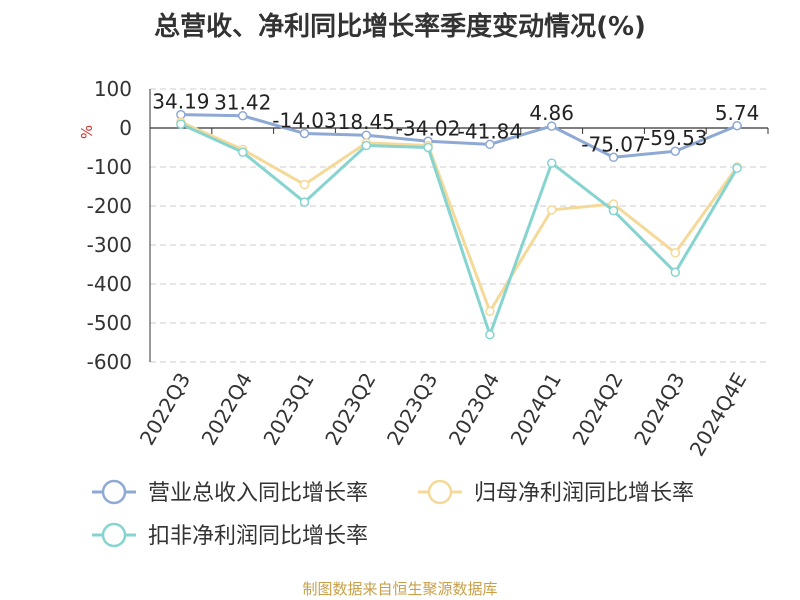 The image size is (800, 600). What do you see at coordinates (597, 409) in the screenshot?
I see `x-tick-label: 2024Q2` at bounding box center [597, 409].